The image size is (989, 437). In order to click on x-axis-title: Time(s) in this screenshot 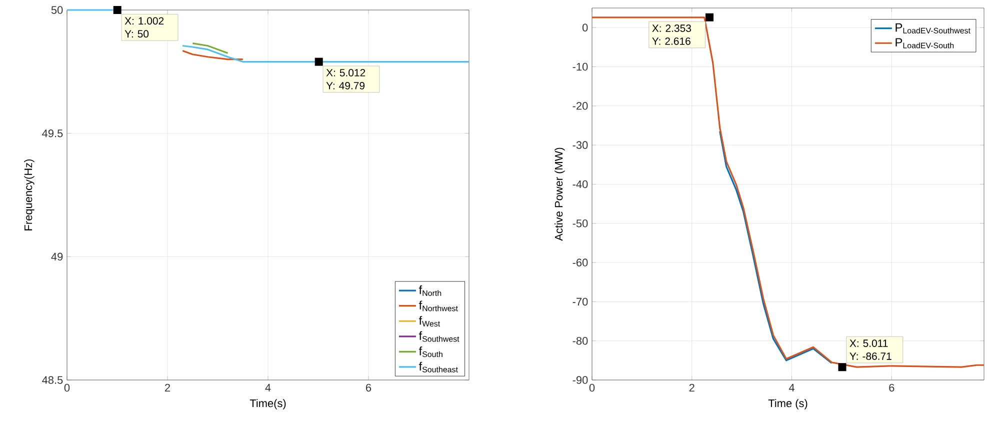, I will do `click(268, 404)`.